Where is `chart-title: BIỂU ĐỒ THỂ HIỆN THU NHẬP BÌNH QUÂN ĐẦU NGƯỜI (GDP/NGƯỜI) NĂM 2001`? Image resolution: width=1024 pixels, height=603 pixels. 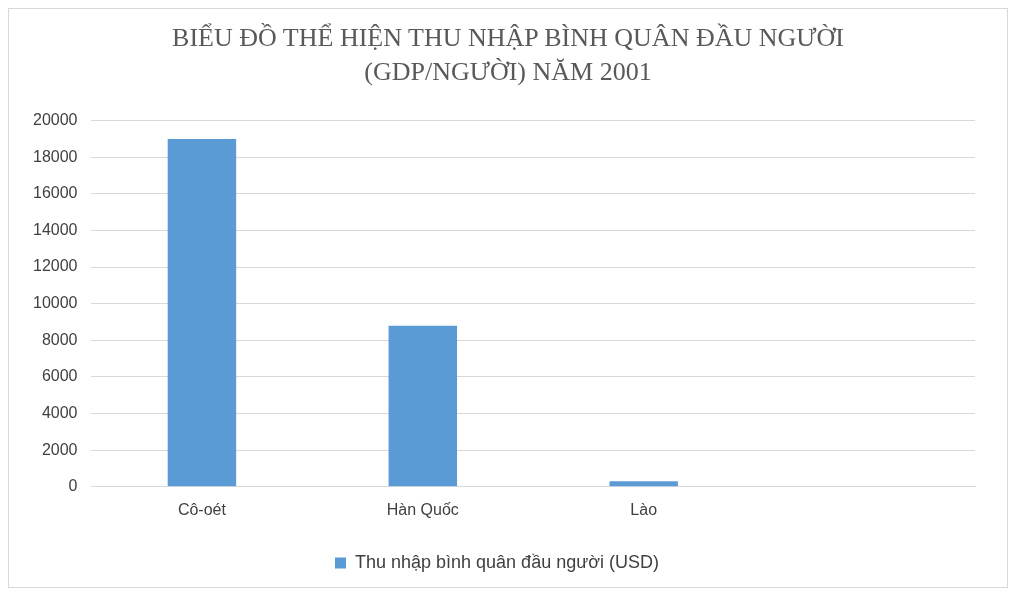
chart-title: BIỂU ĐỒ THỂ HIỆN THU NHẬP BÌNH QUÂN ĐẦU NGƯỜI (GDP/NGƯỜI) NĂM 2001 is located at coordinates (508, 55).